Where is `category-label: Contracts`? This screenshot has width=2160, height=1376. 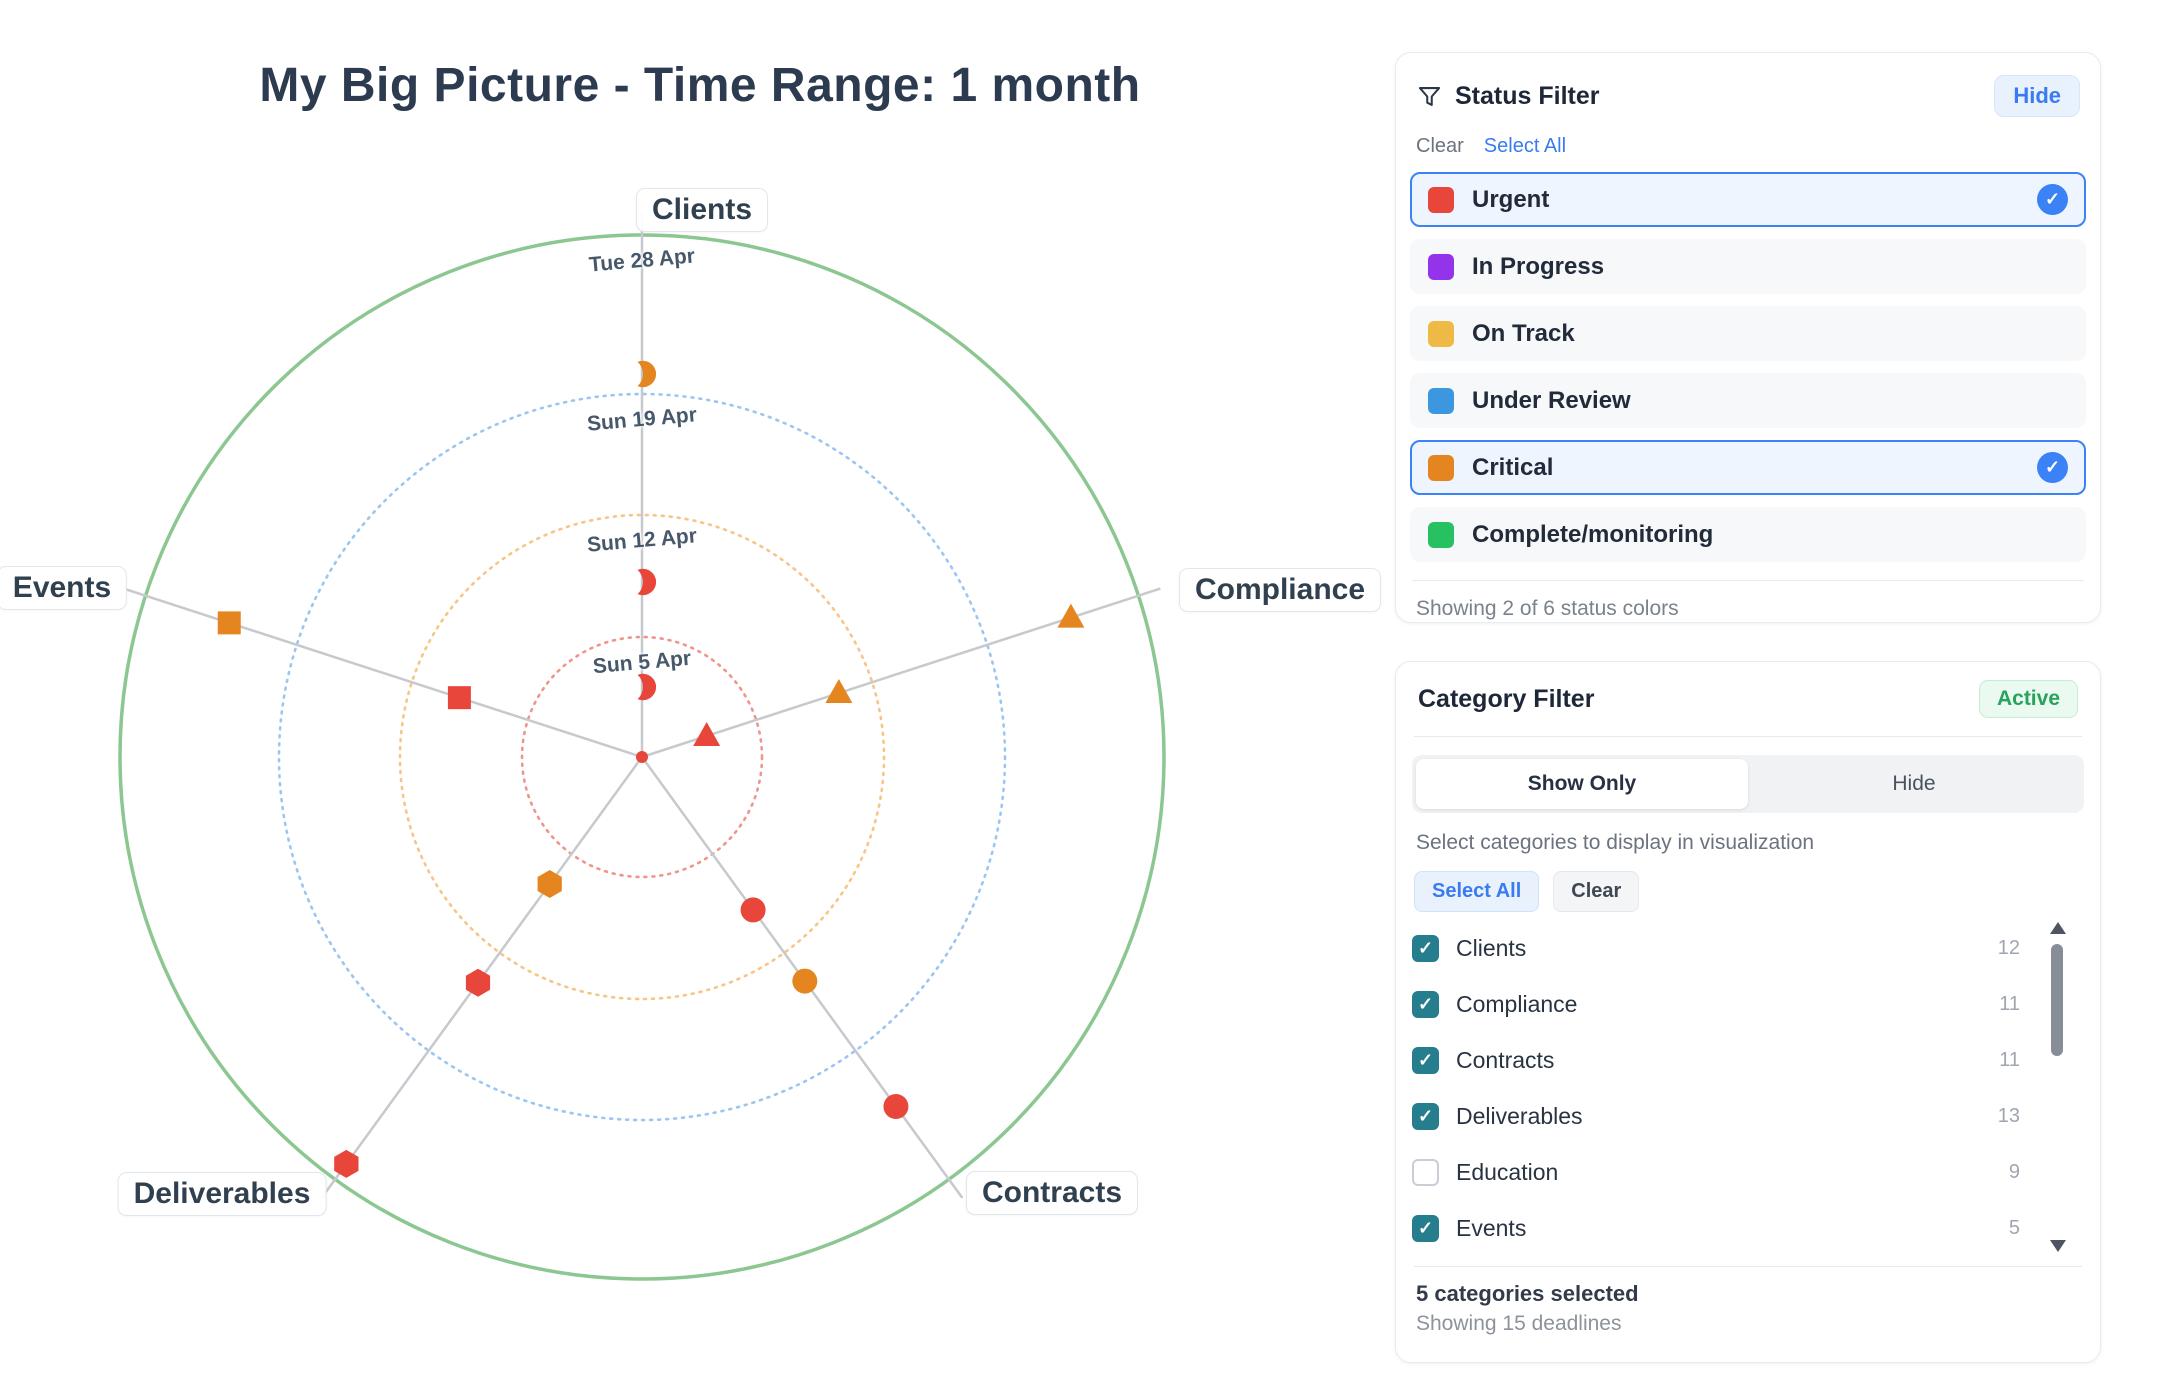
category-label: Contracts is located at coordinates (1505, 1059).